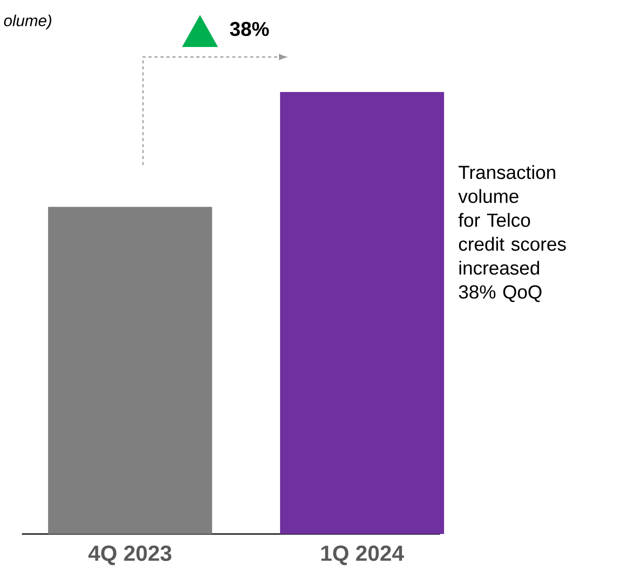 Image resolution: width=630 pixels, height=585 pixels. Describe the element at coordinates (28, 22) in the screenshot. I see `chart-title: olume)` at that location.